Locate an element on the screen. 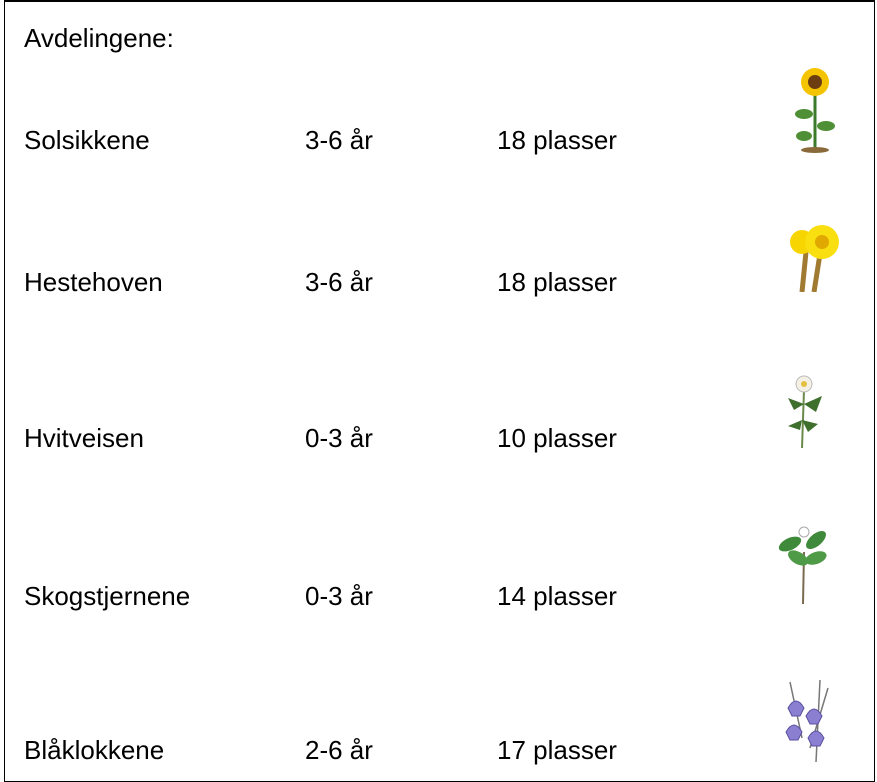 The image size is (877, 782). department-name: Blåklokkene is located at coordinates (94, 750).